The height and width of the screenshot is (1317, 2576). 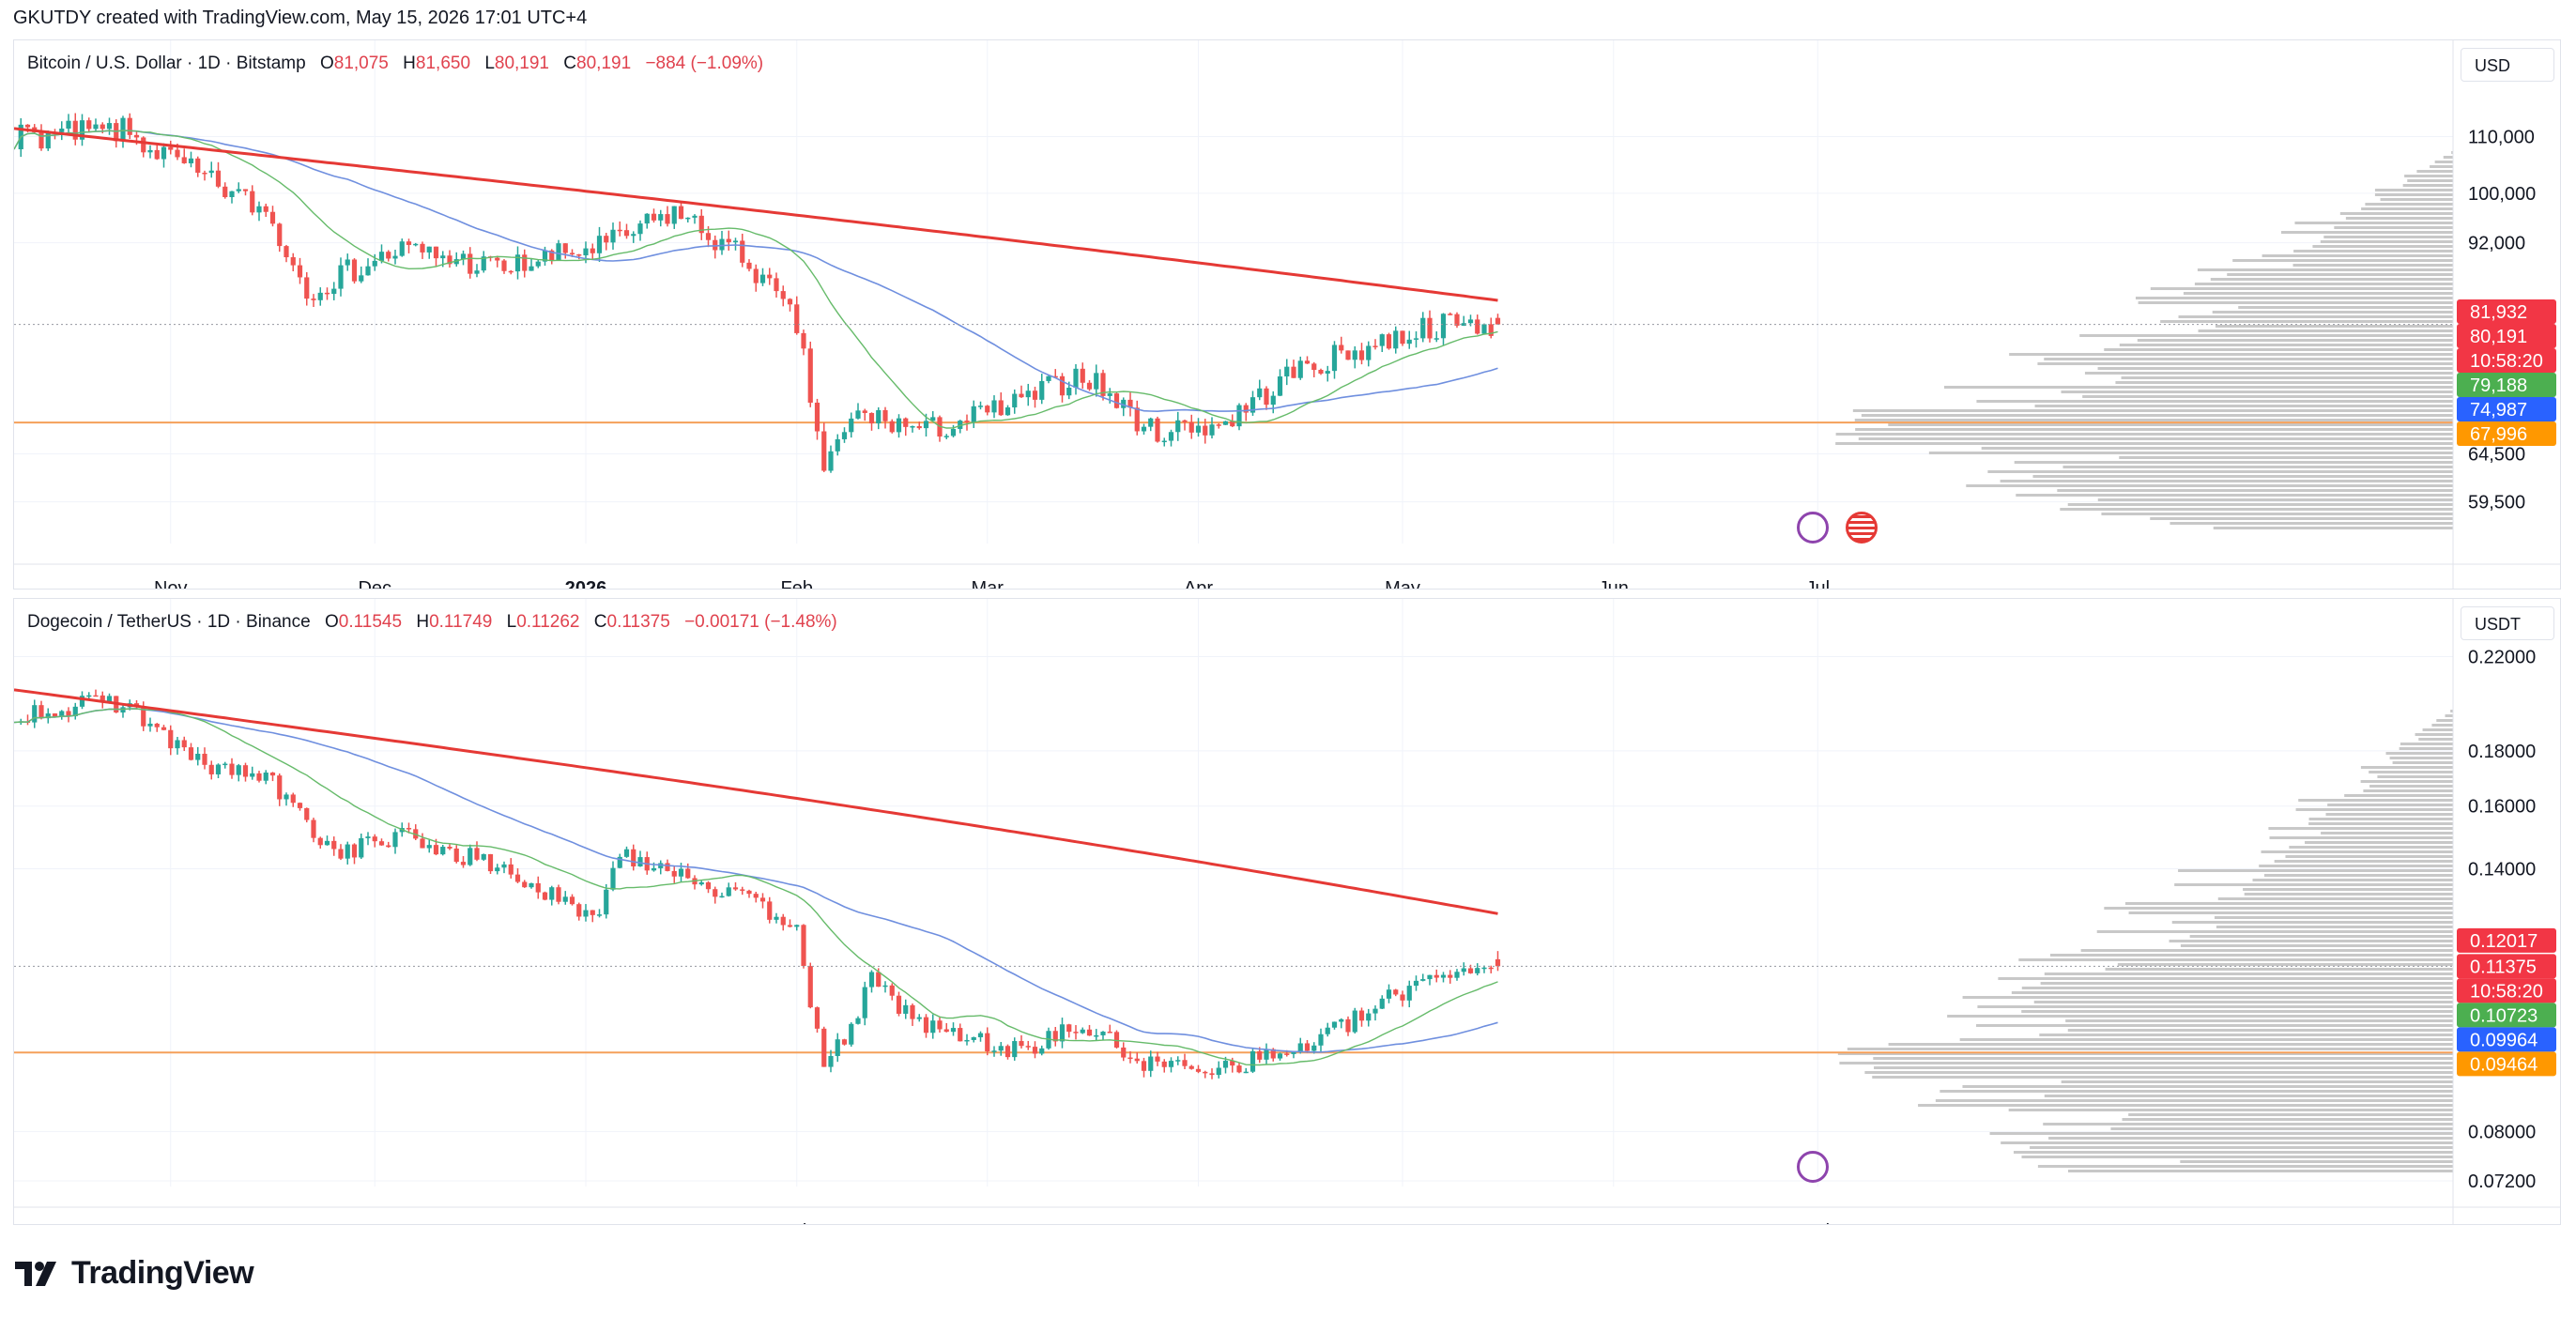 I want to click on btc-x-tick-label: Jul, so click(x=1818, y=583).